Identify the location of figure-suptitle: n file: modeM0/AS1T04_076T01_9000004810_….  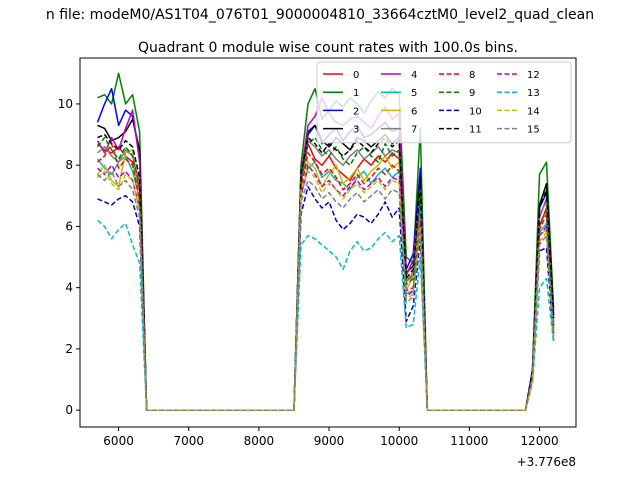
(320, 15).